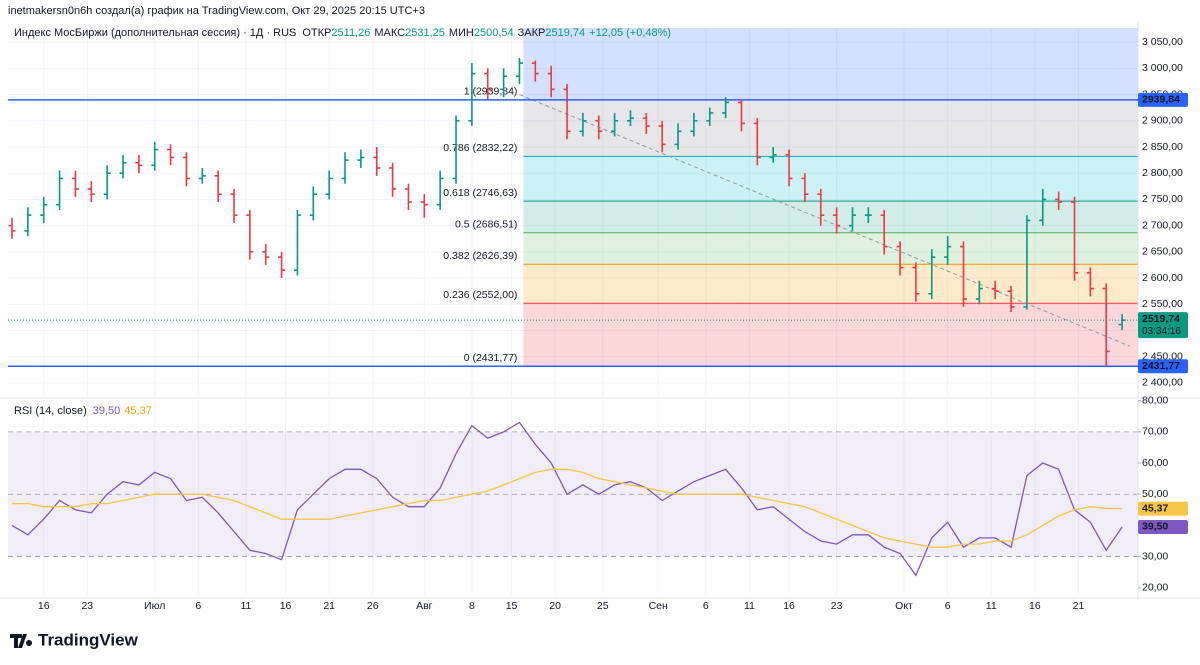 This screenshot has width=1200, height=665. I want to click on rsi-tag: 39,50, so click(1155, 527).